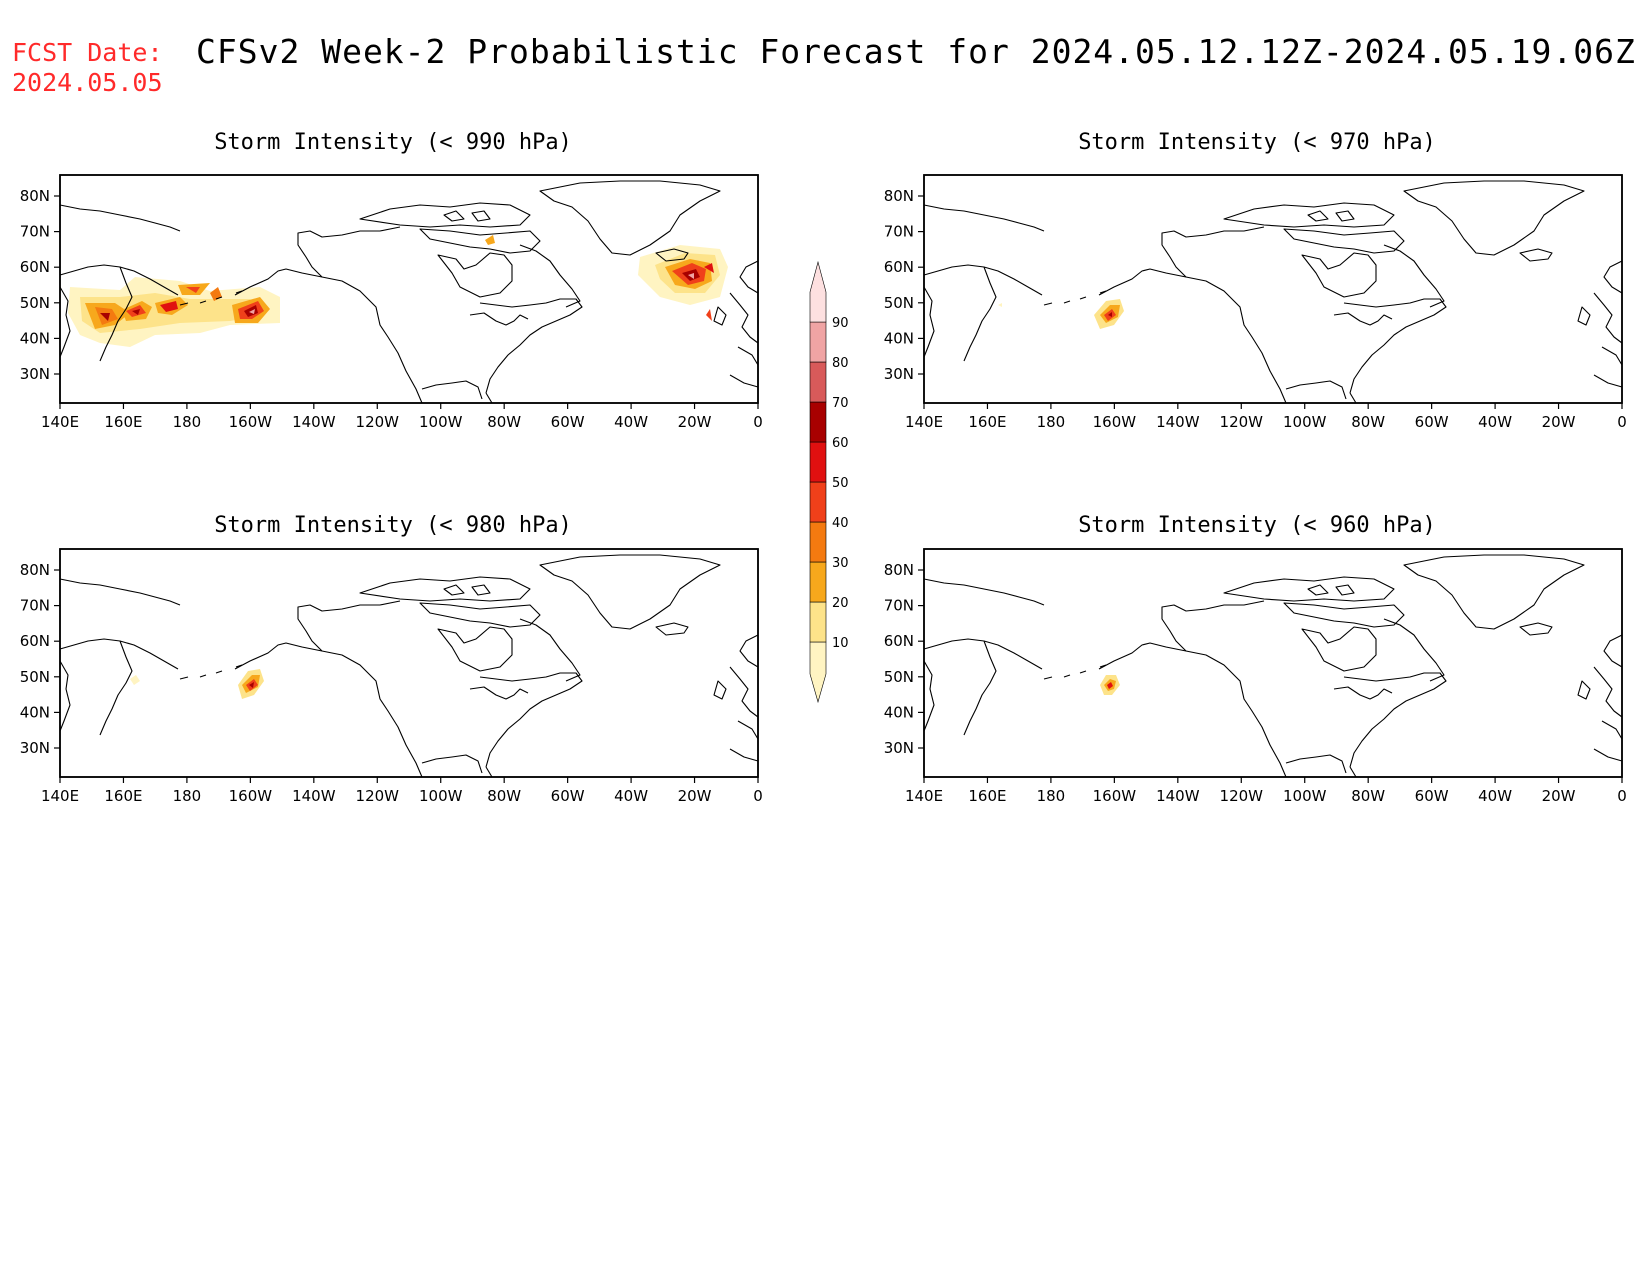 Image resolution: width=1650 pixels, height=1275 pixels. I want to click on colorbar-label: 50, so click(840, 483).